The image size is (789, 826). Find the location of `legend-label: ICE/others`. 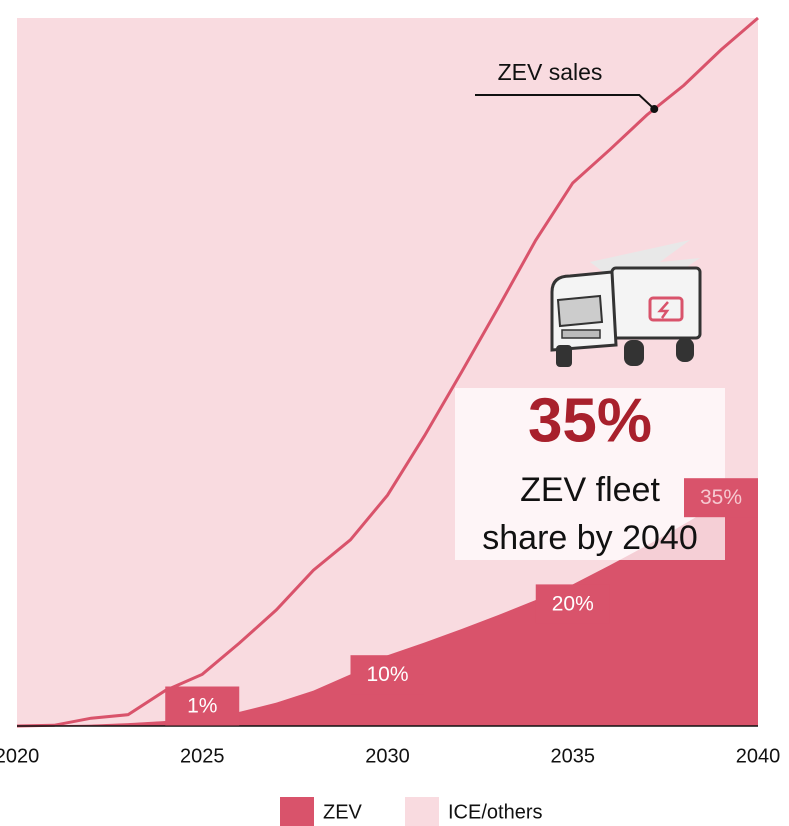

legend-label: ICE/others is located at coordinates (495, 812).